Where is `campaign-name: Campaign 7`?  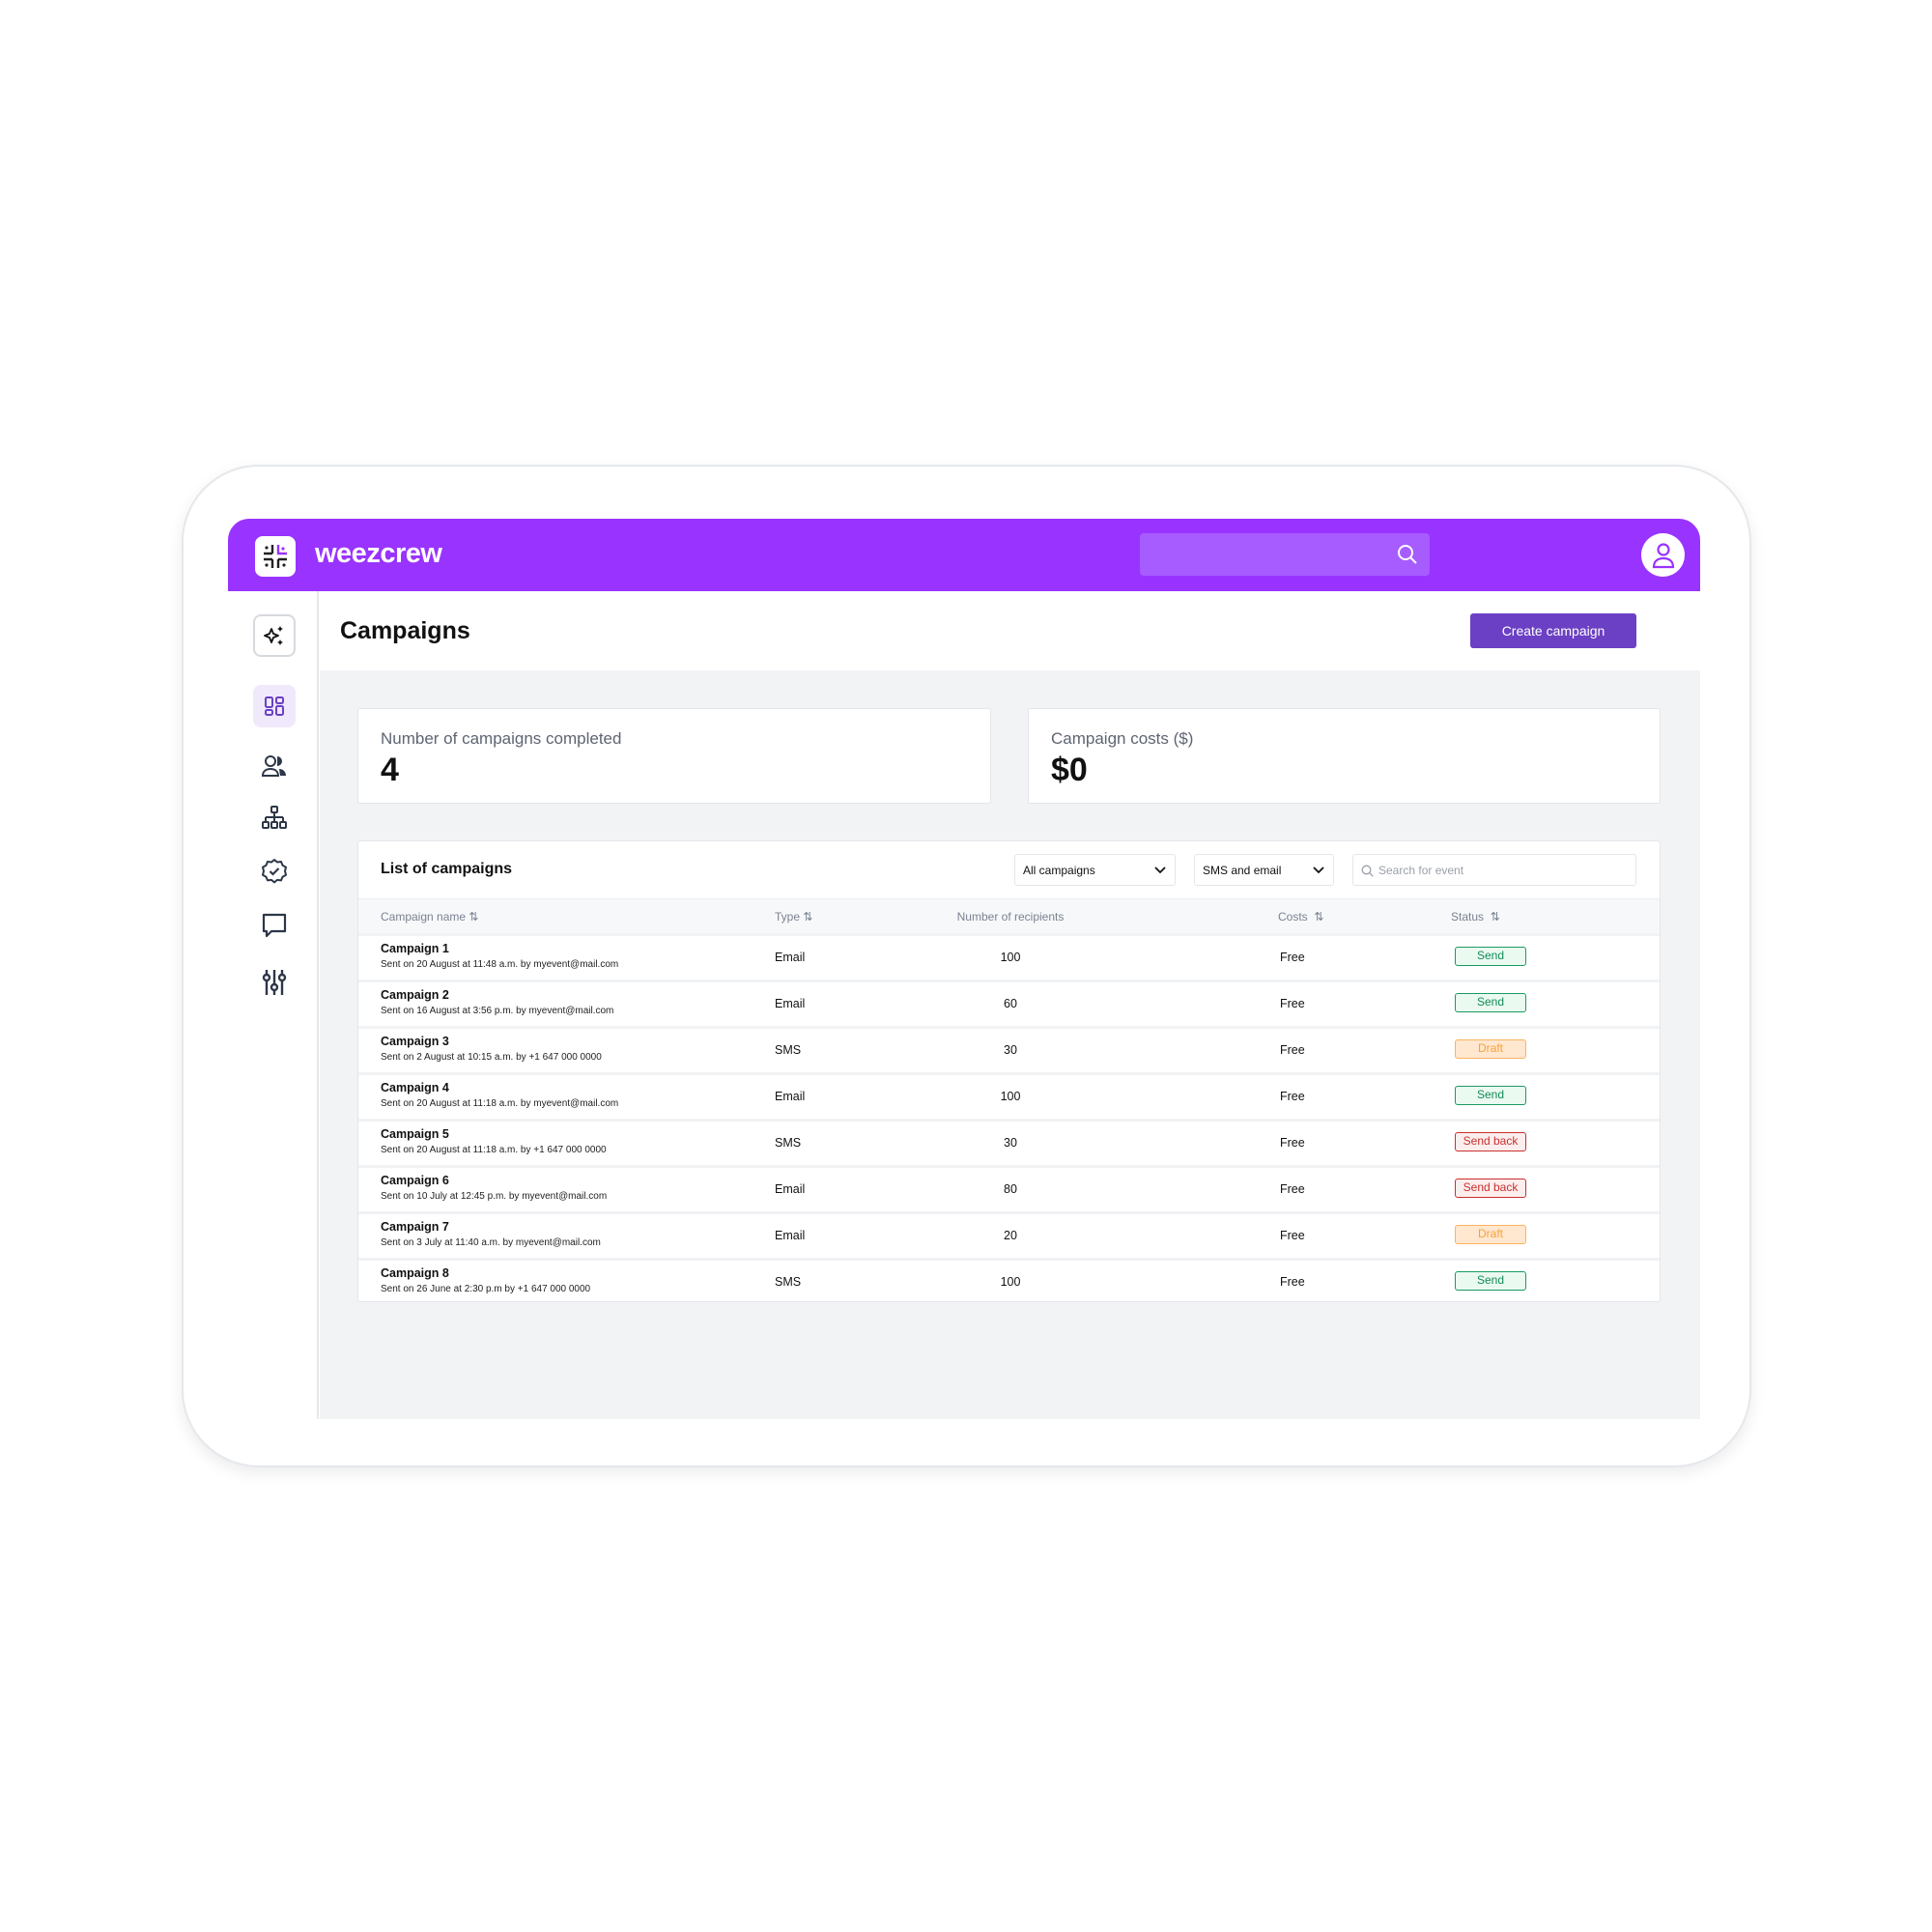
campaign-name: Campaign 7 is located at coordinates (415, 1227).